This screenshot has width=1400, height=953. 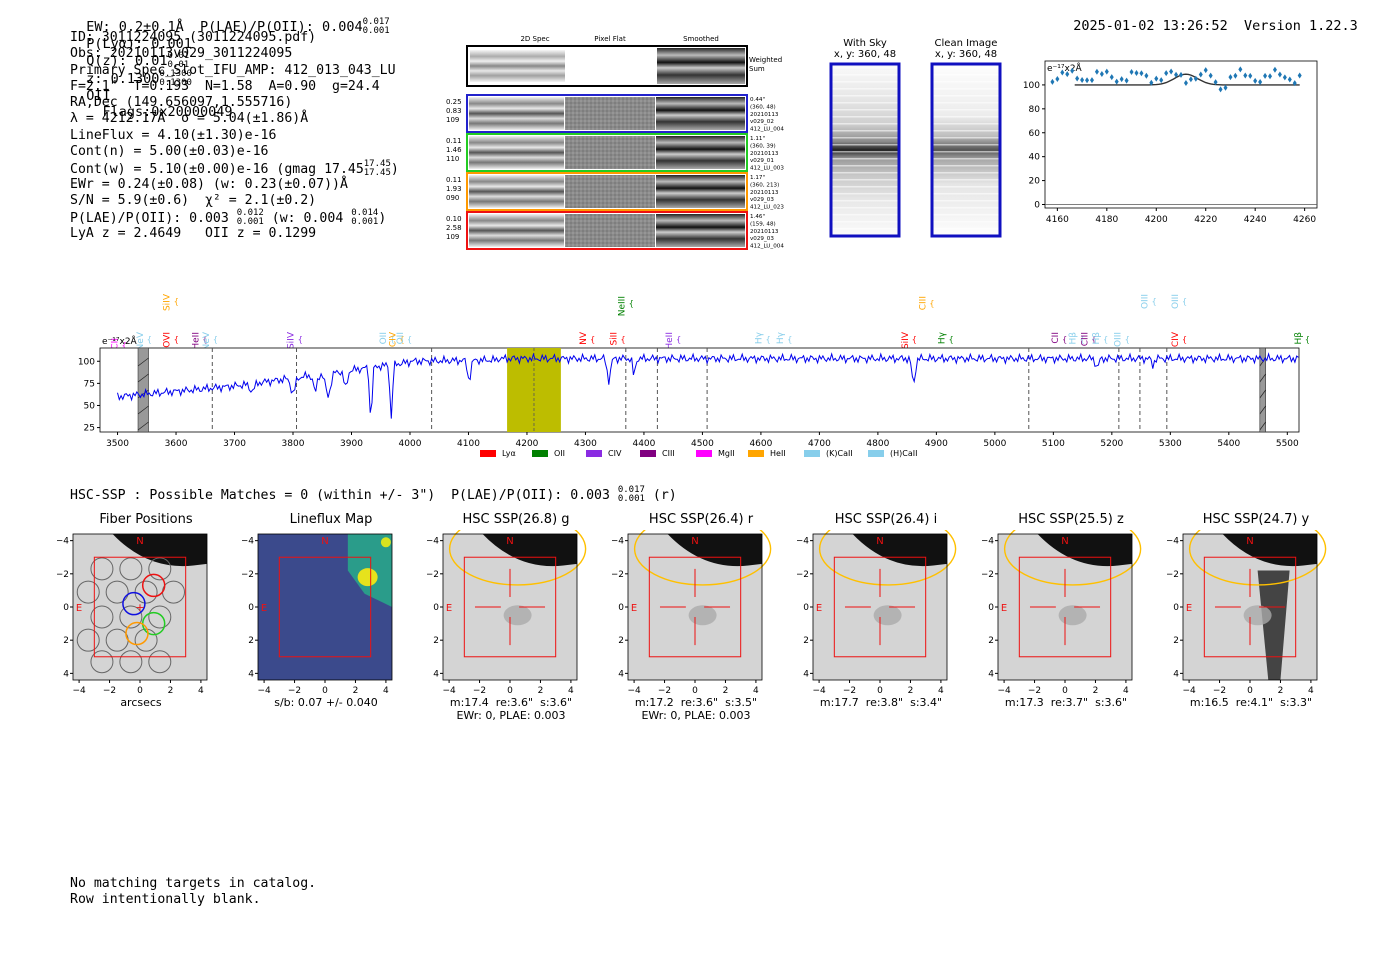 What do you see at coordinates (757, 100) in the screenshot?
I see `spec-row-meta: 0.44"` at bounding box center [757, 100].